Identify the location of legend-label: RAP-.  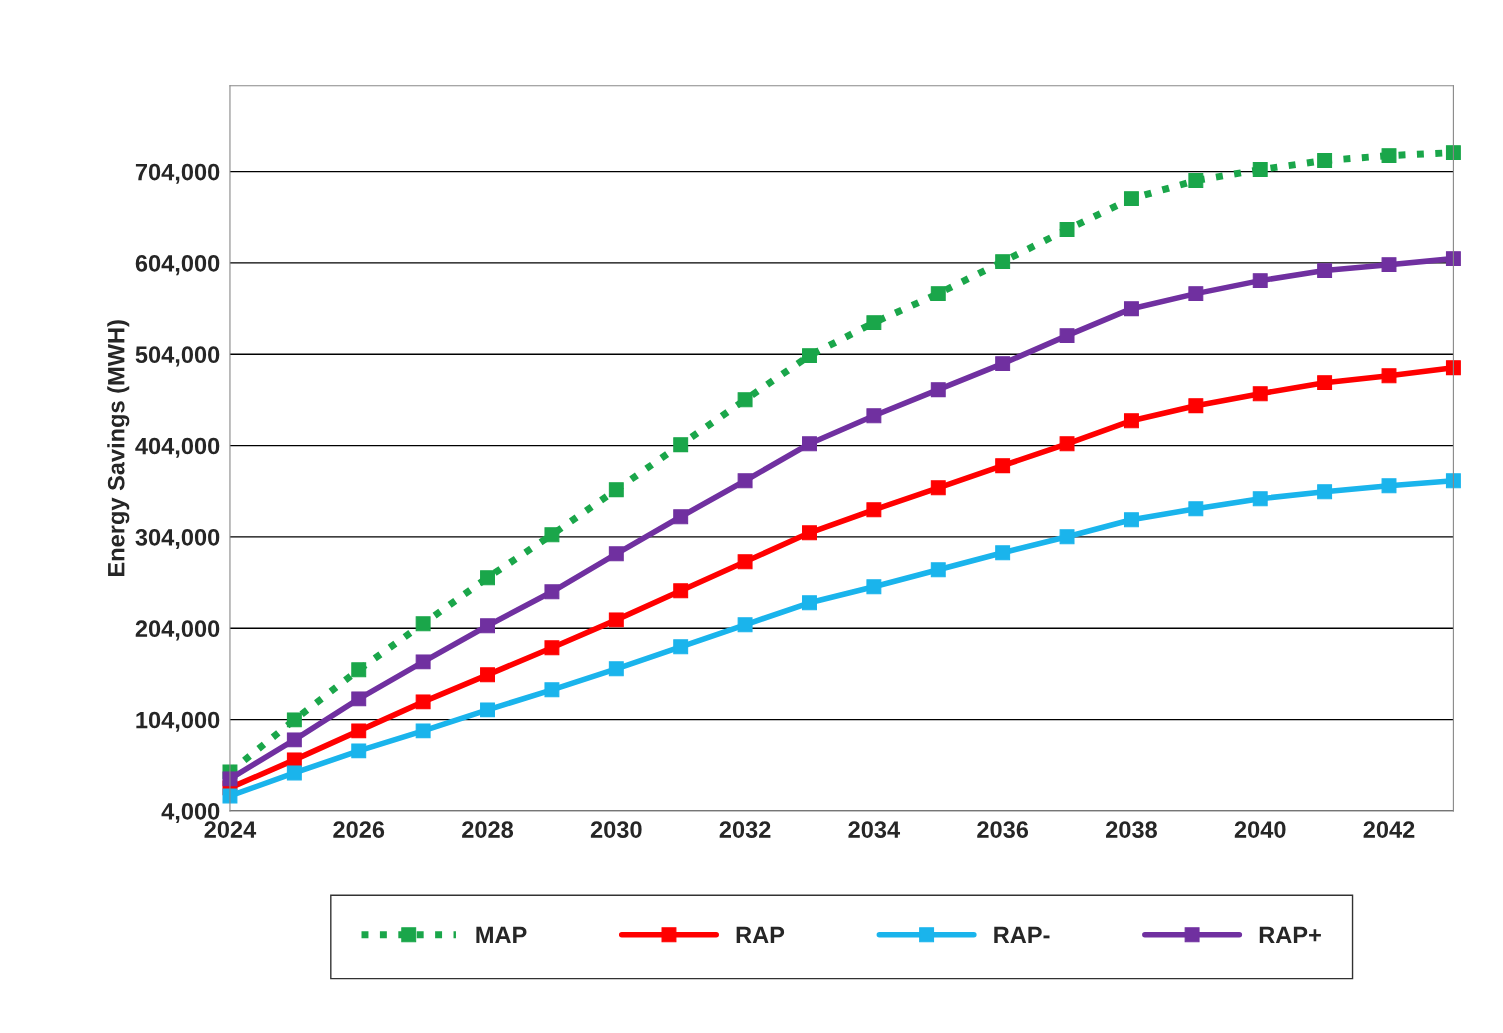
(1022, 935).